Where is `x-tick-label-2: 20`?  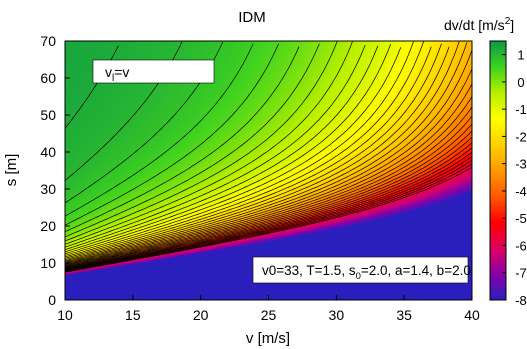 x-tick-label-2: 20 is located at coordinates (201, 315).